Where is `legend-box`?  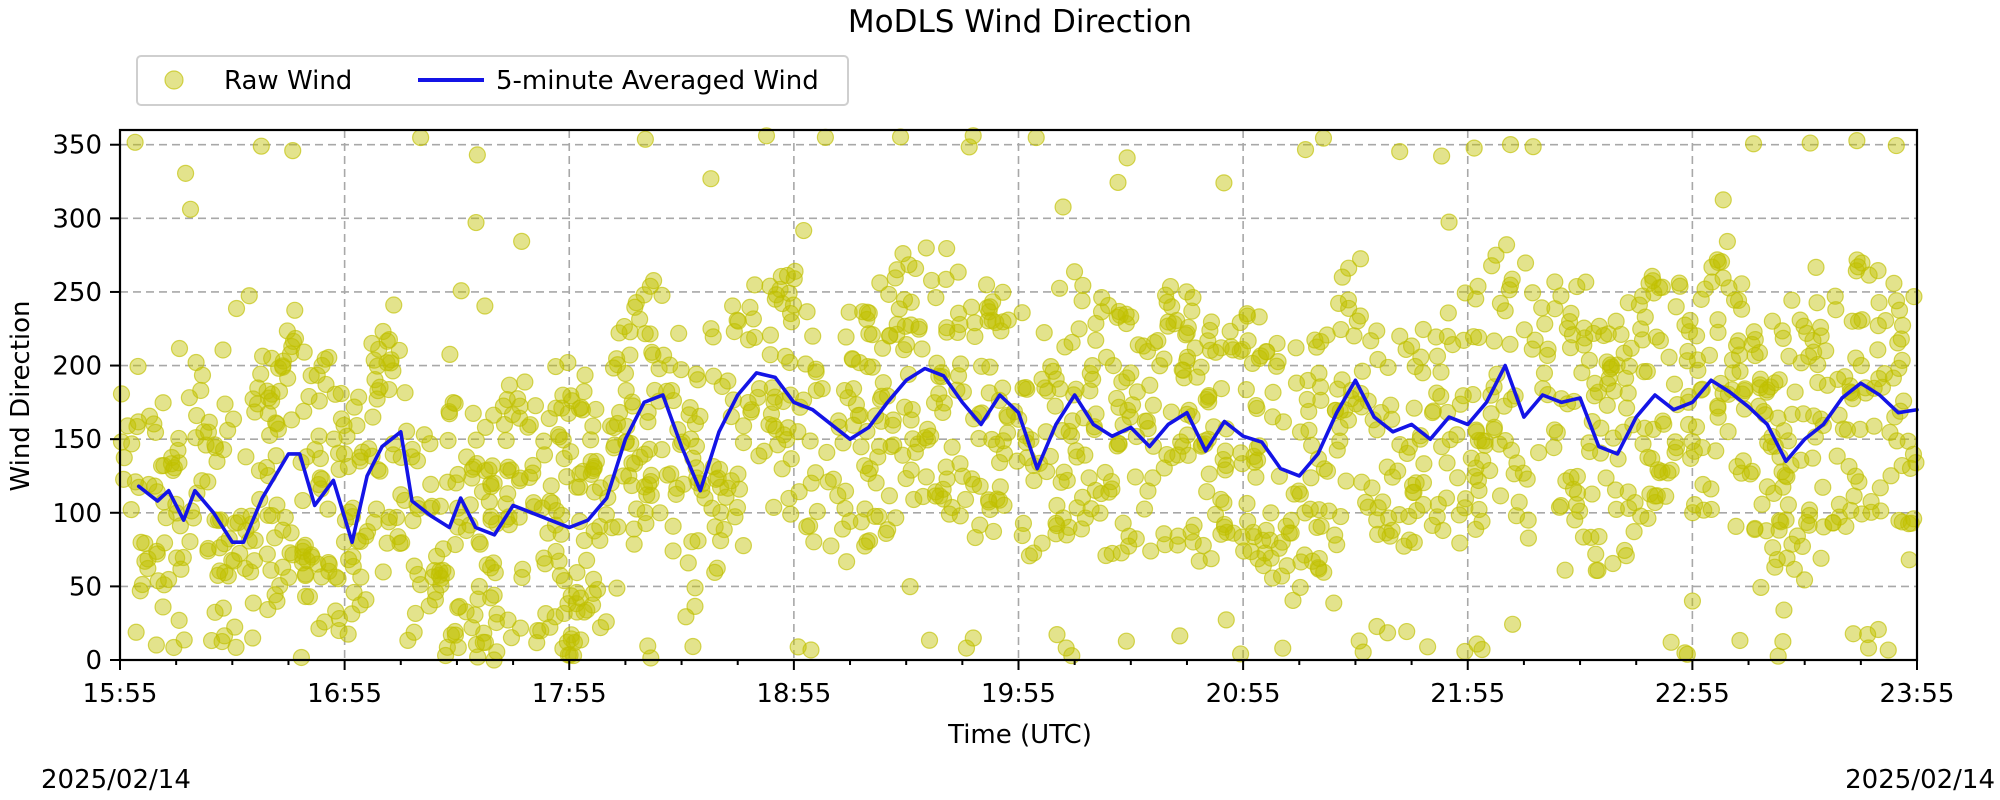
legend-box is located at coordinates (492, 80).